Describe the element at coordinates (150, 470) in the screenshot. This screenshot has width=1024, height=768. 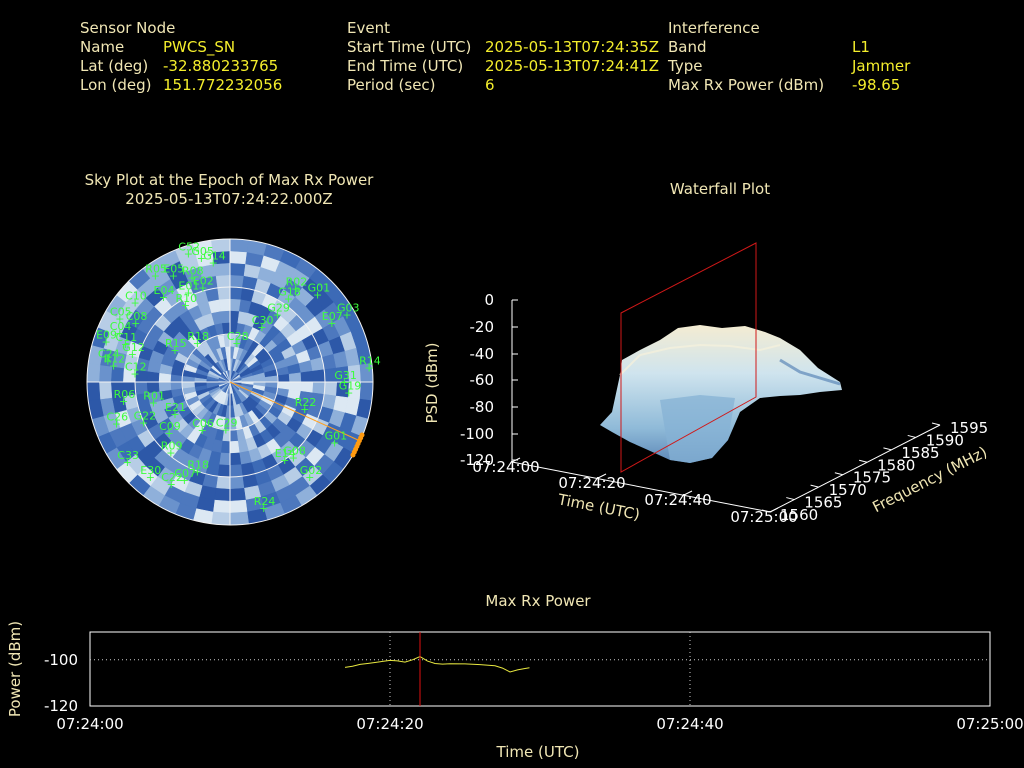
I see `satellite-label: E30` at that location.